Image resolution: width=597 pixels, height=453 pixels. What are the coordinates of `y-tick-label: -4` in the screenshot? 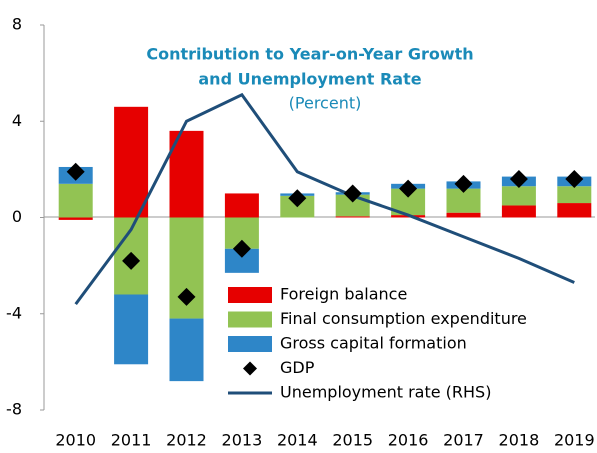 It's located at (14, 312).